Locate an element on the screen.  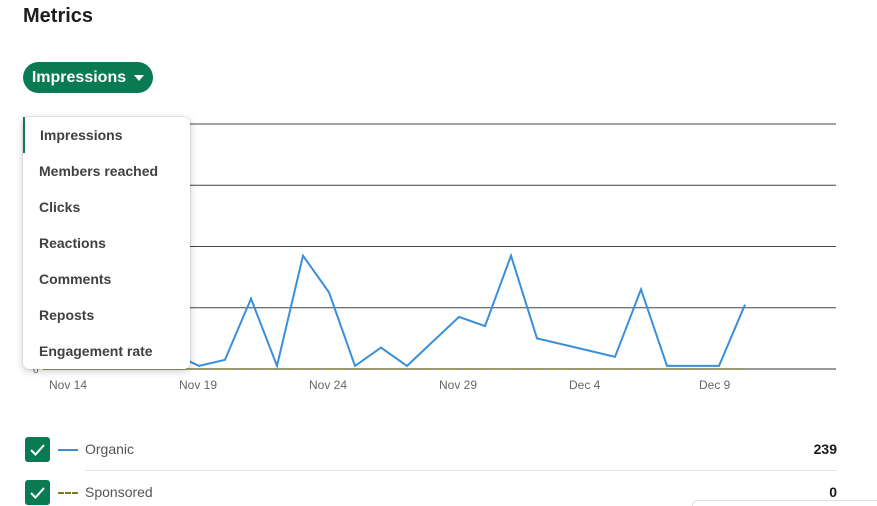
organic-checkbox is located at coordinates (37, 449).